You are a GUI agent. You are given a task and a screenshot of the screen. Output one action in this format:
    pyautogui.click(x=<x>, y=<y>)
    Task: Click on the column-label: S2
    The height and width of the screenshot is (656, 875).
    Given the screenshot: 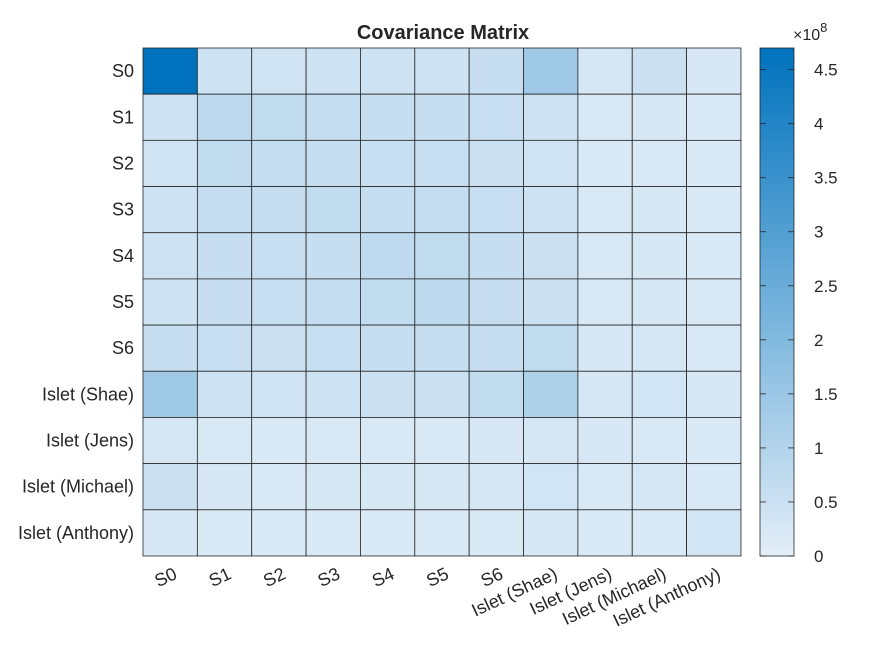 What is the action you would take?
    pyautogui.click(x=274, y=576)
    